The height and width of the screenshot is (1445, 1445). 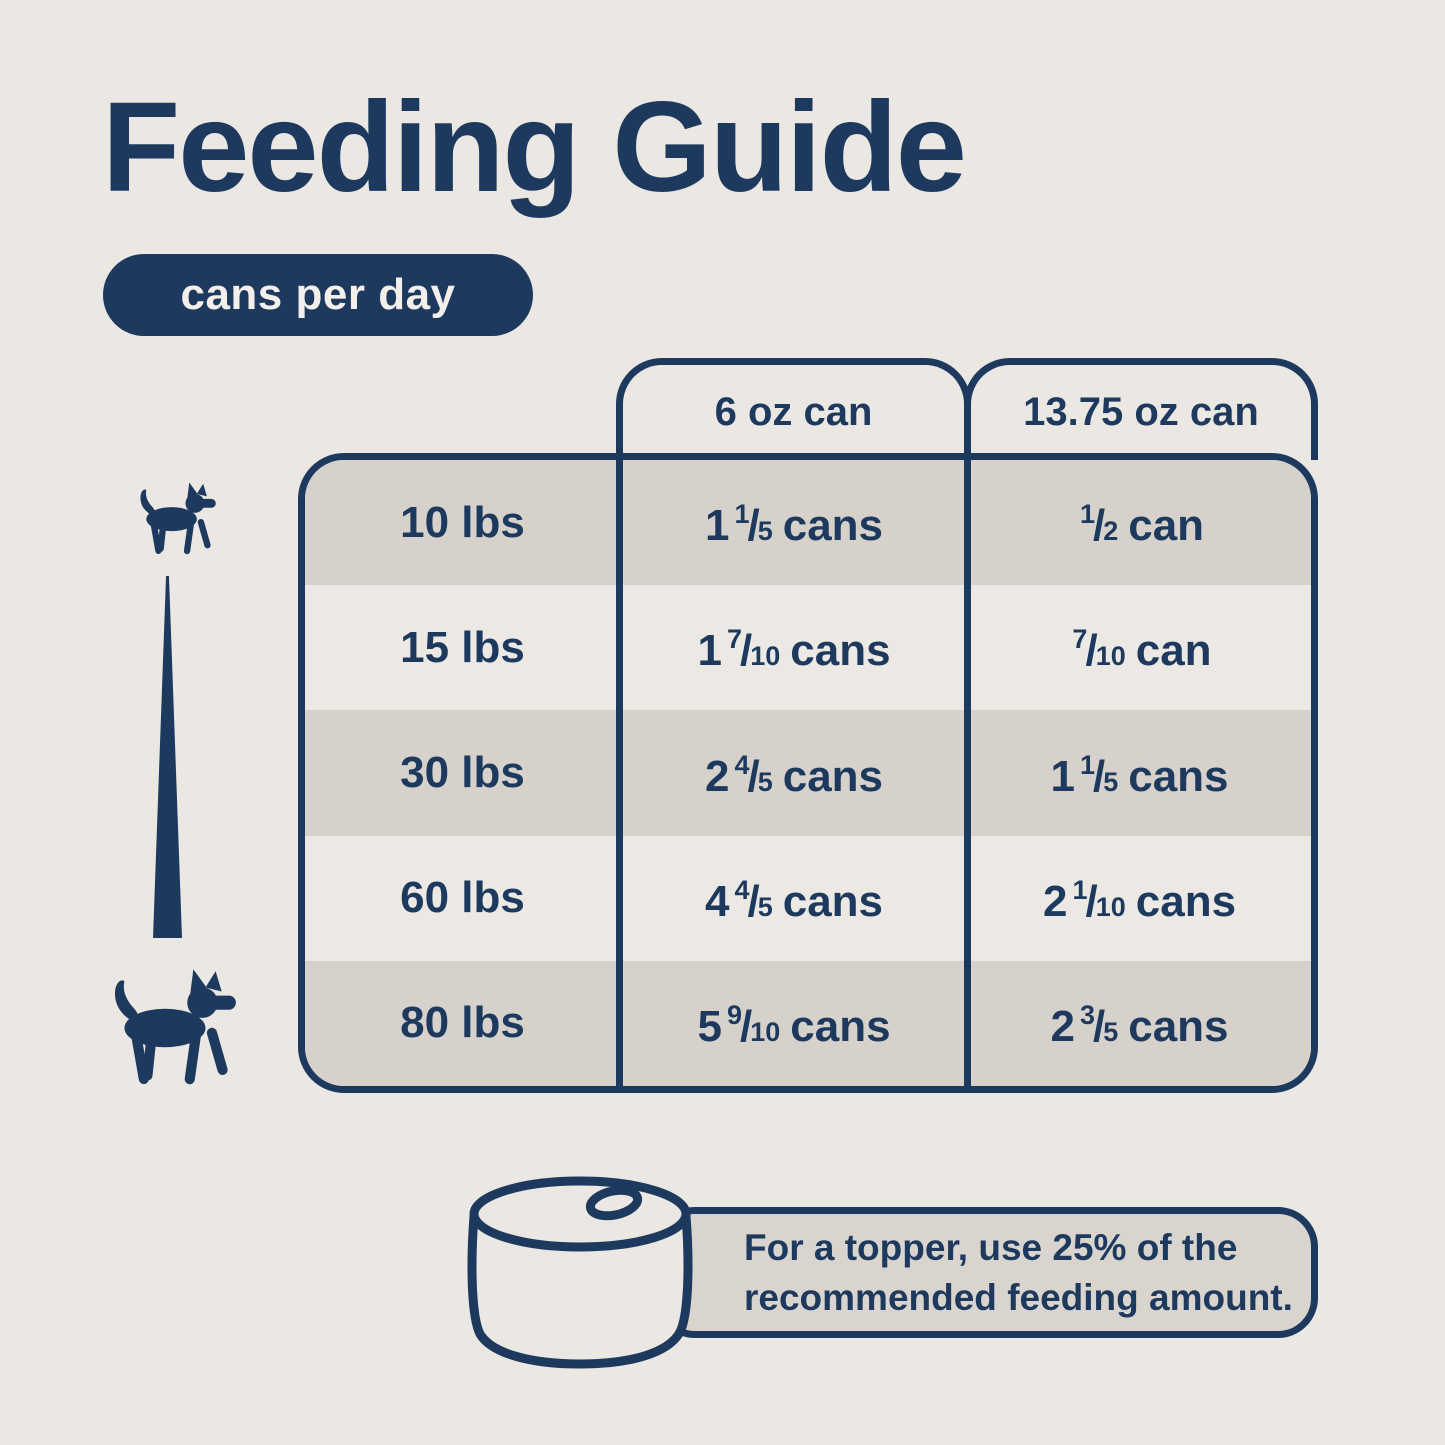 I want to click on column-header-6oz: 6 oz can, so click(x=793, y=409).